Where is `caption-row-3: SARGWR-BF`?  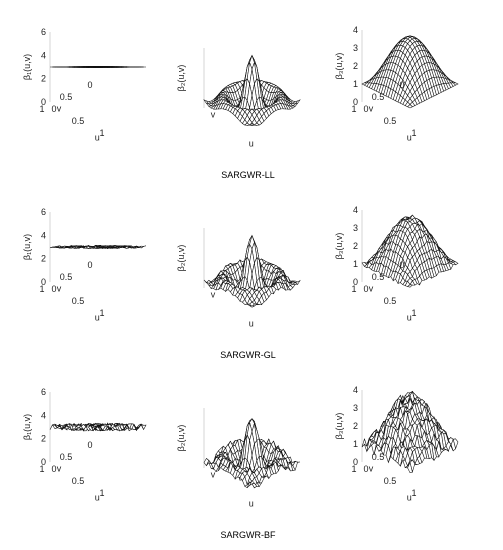
caption-row-3: SARGWR-BF is located at coordinates (249, 535).